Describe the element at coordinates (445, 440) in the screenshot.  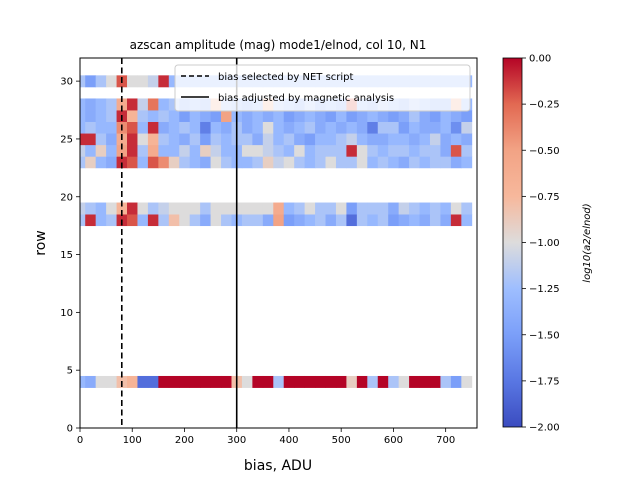
I see `x-tick-label: 700` at that location.